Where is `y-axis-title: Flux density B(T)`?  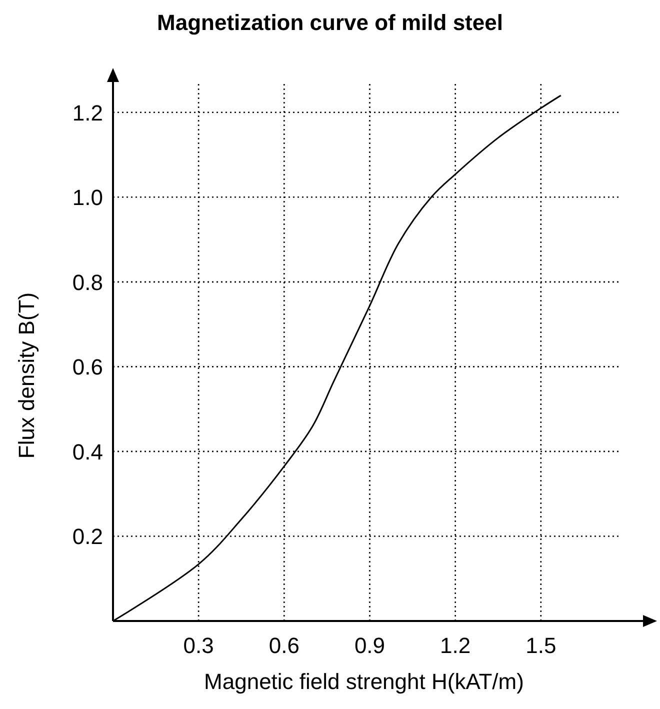 y-axis-title: Flux density B(T) is located at coordinates (26, 375).